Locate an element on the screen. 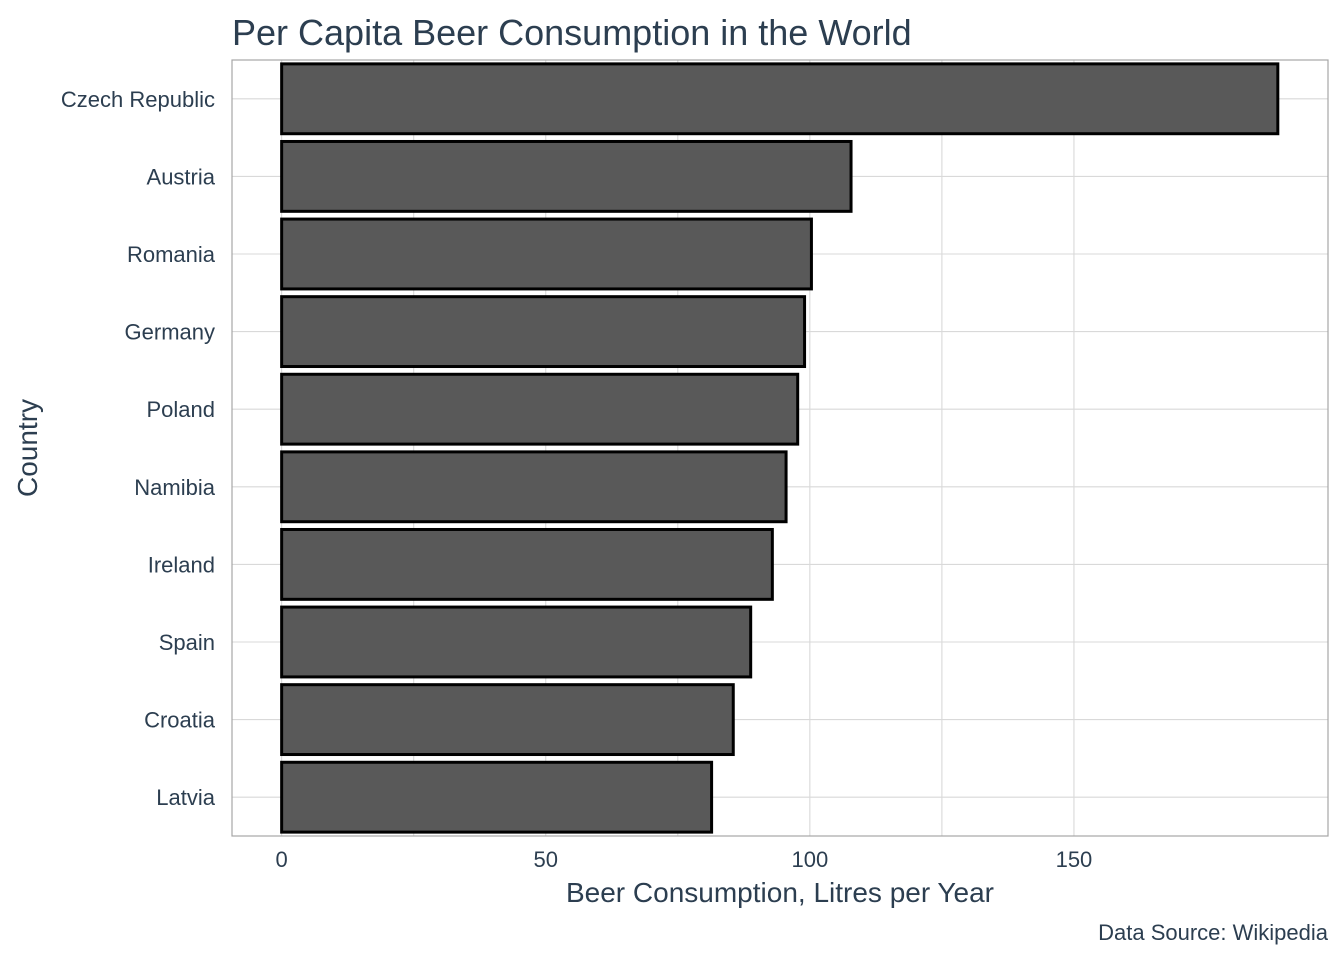  y-tick-label: Czech Republic is located at coordinates (138, 99).